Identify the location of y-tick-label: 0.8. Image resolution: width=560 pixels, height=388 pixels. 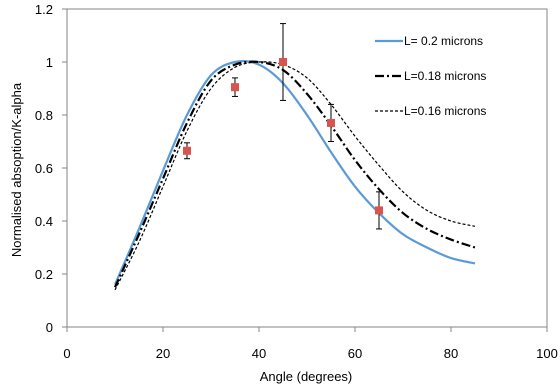
(44, 115).